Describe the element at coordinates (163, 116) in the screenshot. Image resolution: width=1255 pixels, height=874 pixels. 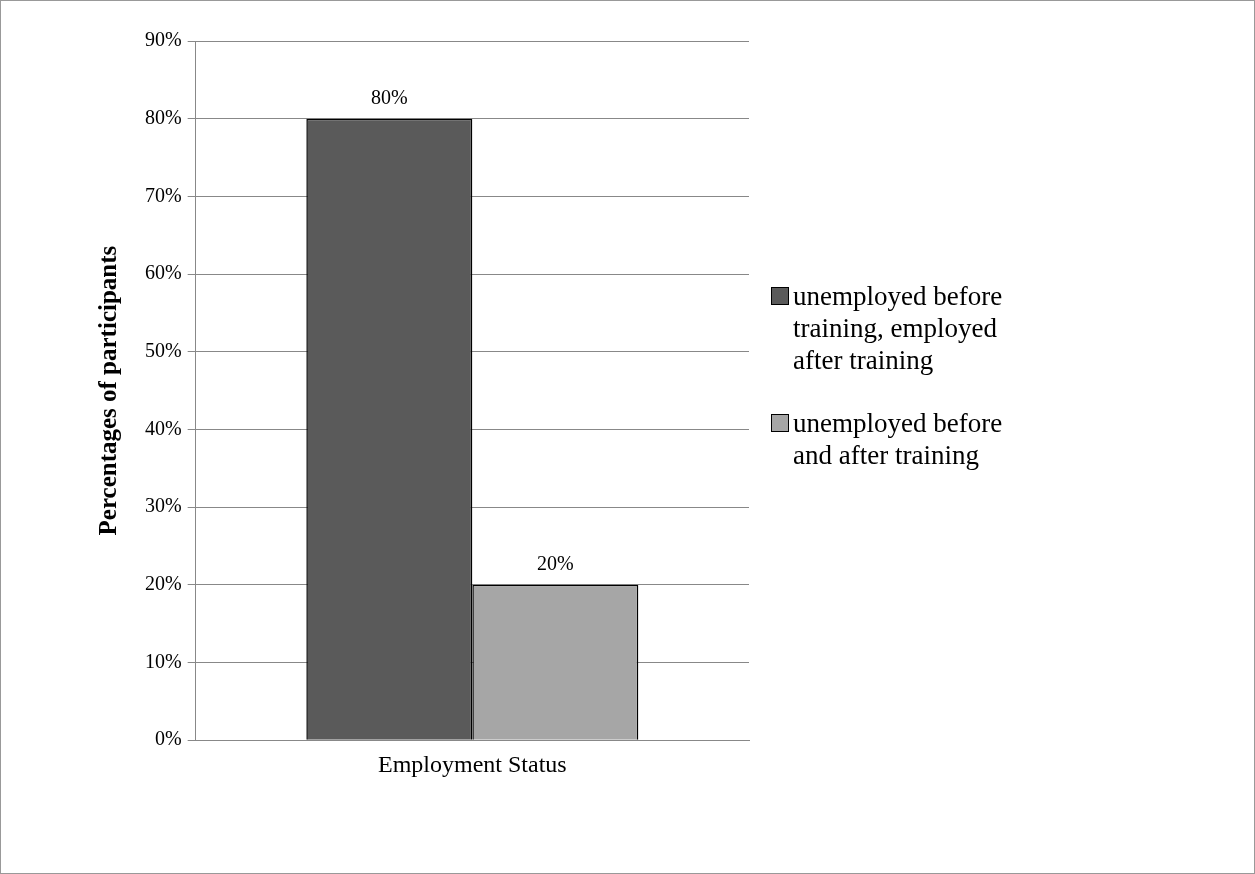
I see `y-tick-label: 80%` at that location.